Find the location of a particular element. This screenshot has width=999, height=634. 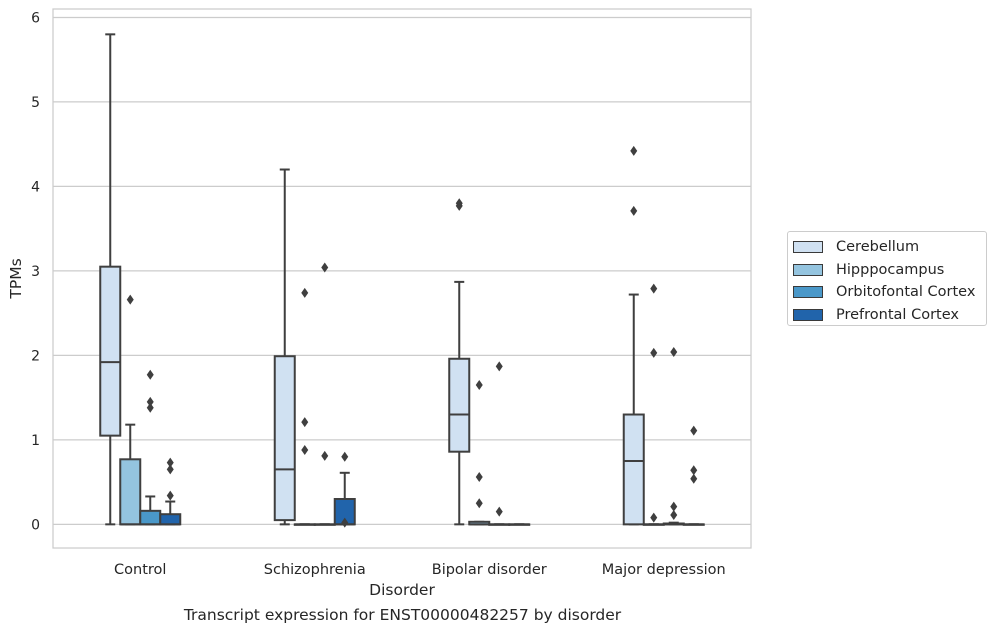

legend-swatch-cerebellum is located at coordinates (808, 247).